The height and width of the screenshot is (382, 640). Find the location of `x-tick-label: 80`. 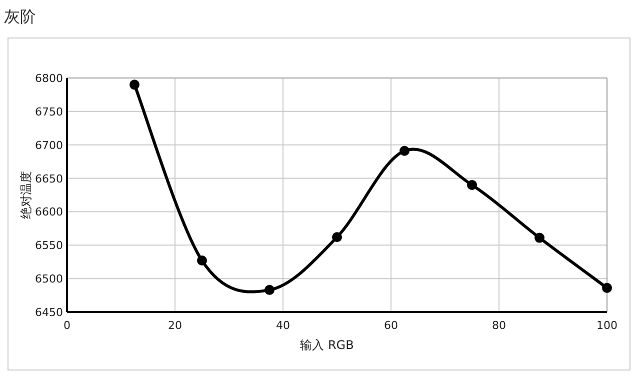

x-tick-label: 80 is located at coordinates (499, 325).